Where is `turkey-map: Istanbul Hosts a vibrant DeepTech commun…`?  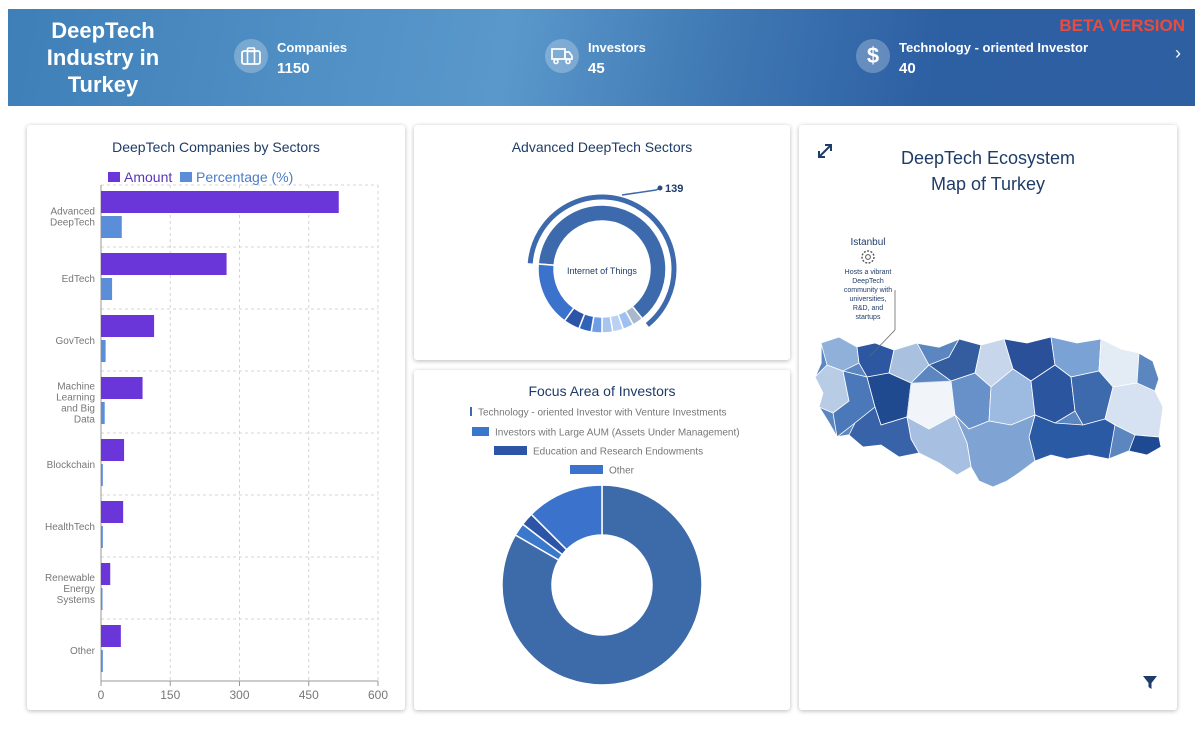 turkey-map: Istanbul Hosts a vibrant DeepTech commun… is located at coordinates (989, 362).